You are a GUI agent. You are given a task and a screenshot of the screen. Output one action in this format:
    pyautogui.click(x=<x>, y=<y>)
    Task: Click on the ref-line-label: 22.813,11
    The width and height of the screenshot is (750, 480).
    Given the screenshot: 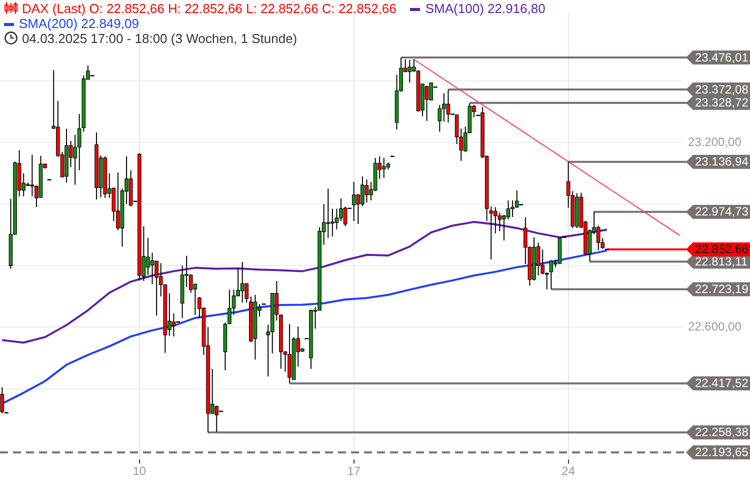 What is the action you would take?
    pyautogui.click(x=721, y=261)
    